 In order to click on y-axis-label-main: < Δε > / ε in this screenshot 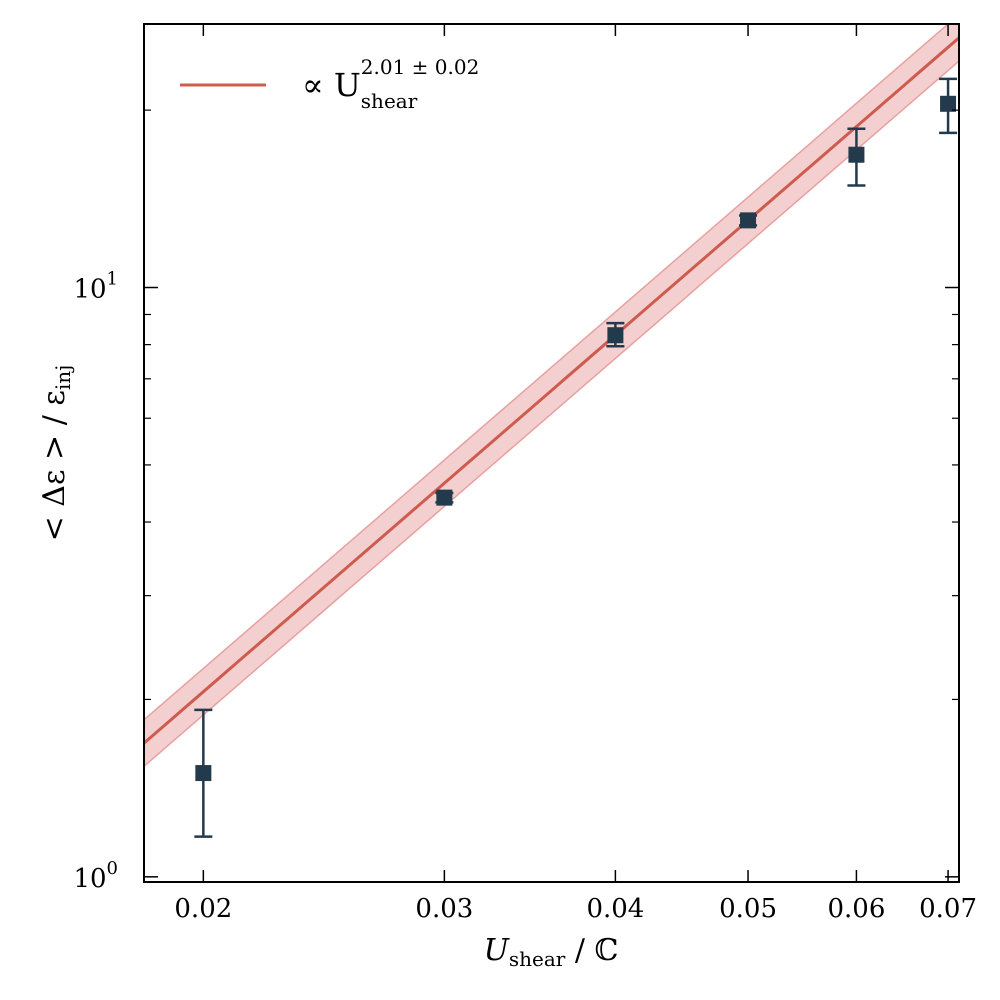, I will do `click(54, 465)`.